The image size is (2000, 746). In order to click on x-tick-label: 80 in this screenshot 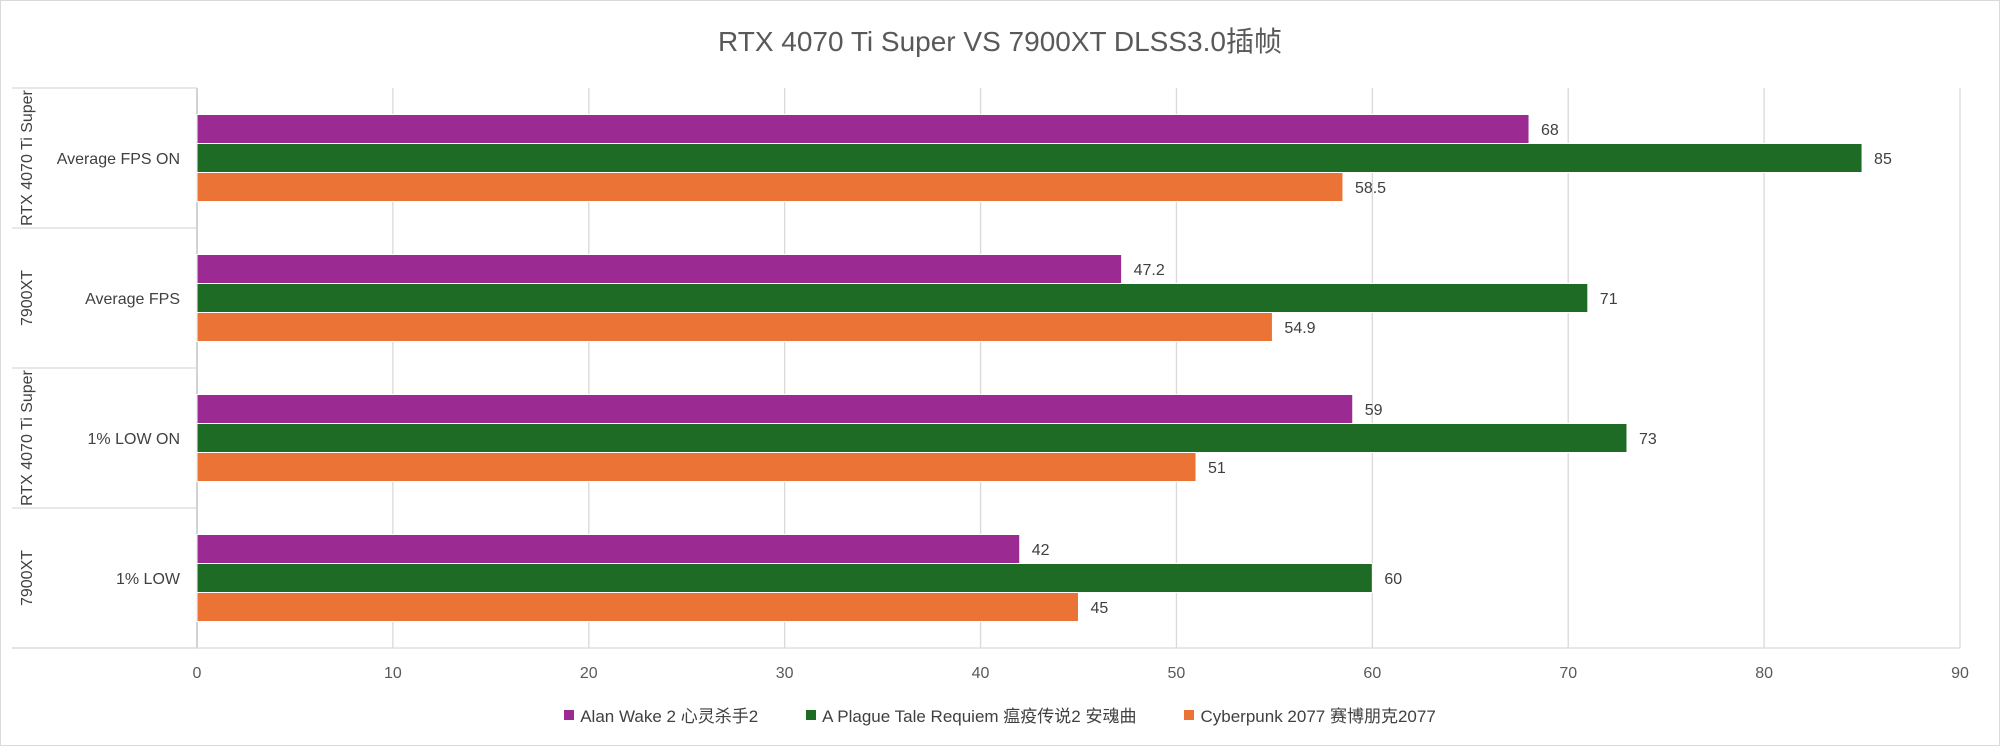, I will do `click(1764, 673)`.